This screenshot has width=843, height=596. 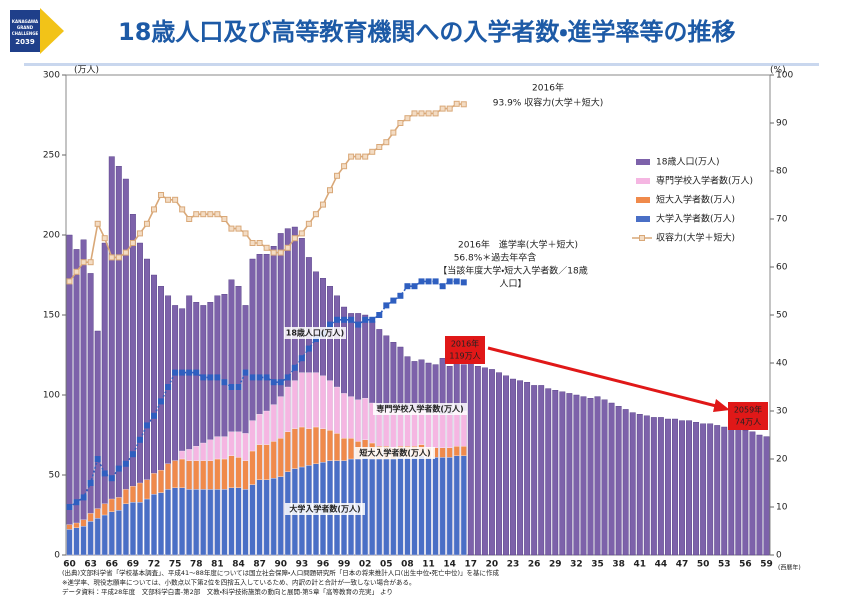 What do you see at coordinates (133, 565) in the screenshot?
I see `x-tick-label: 69` at bounding box center [133, 565].